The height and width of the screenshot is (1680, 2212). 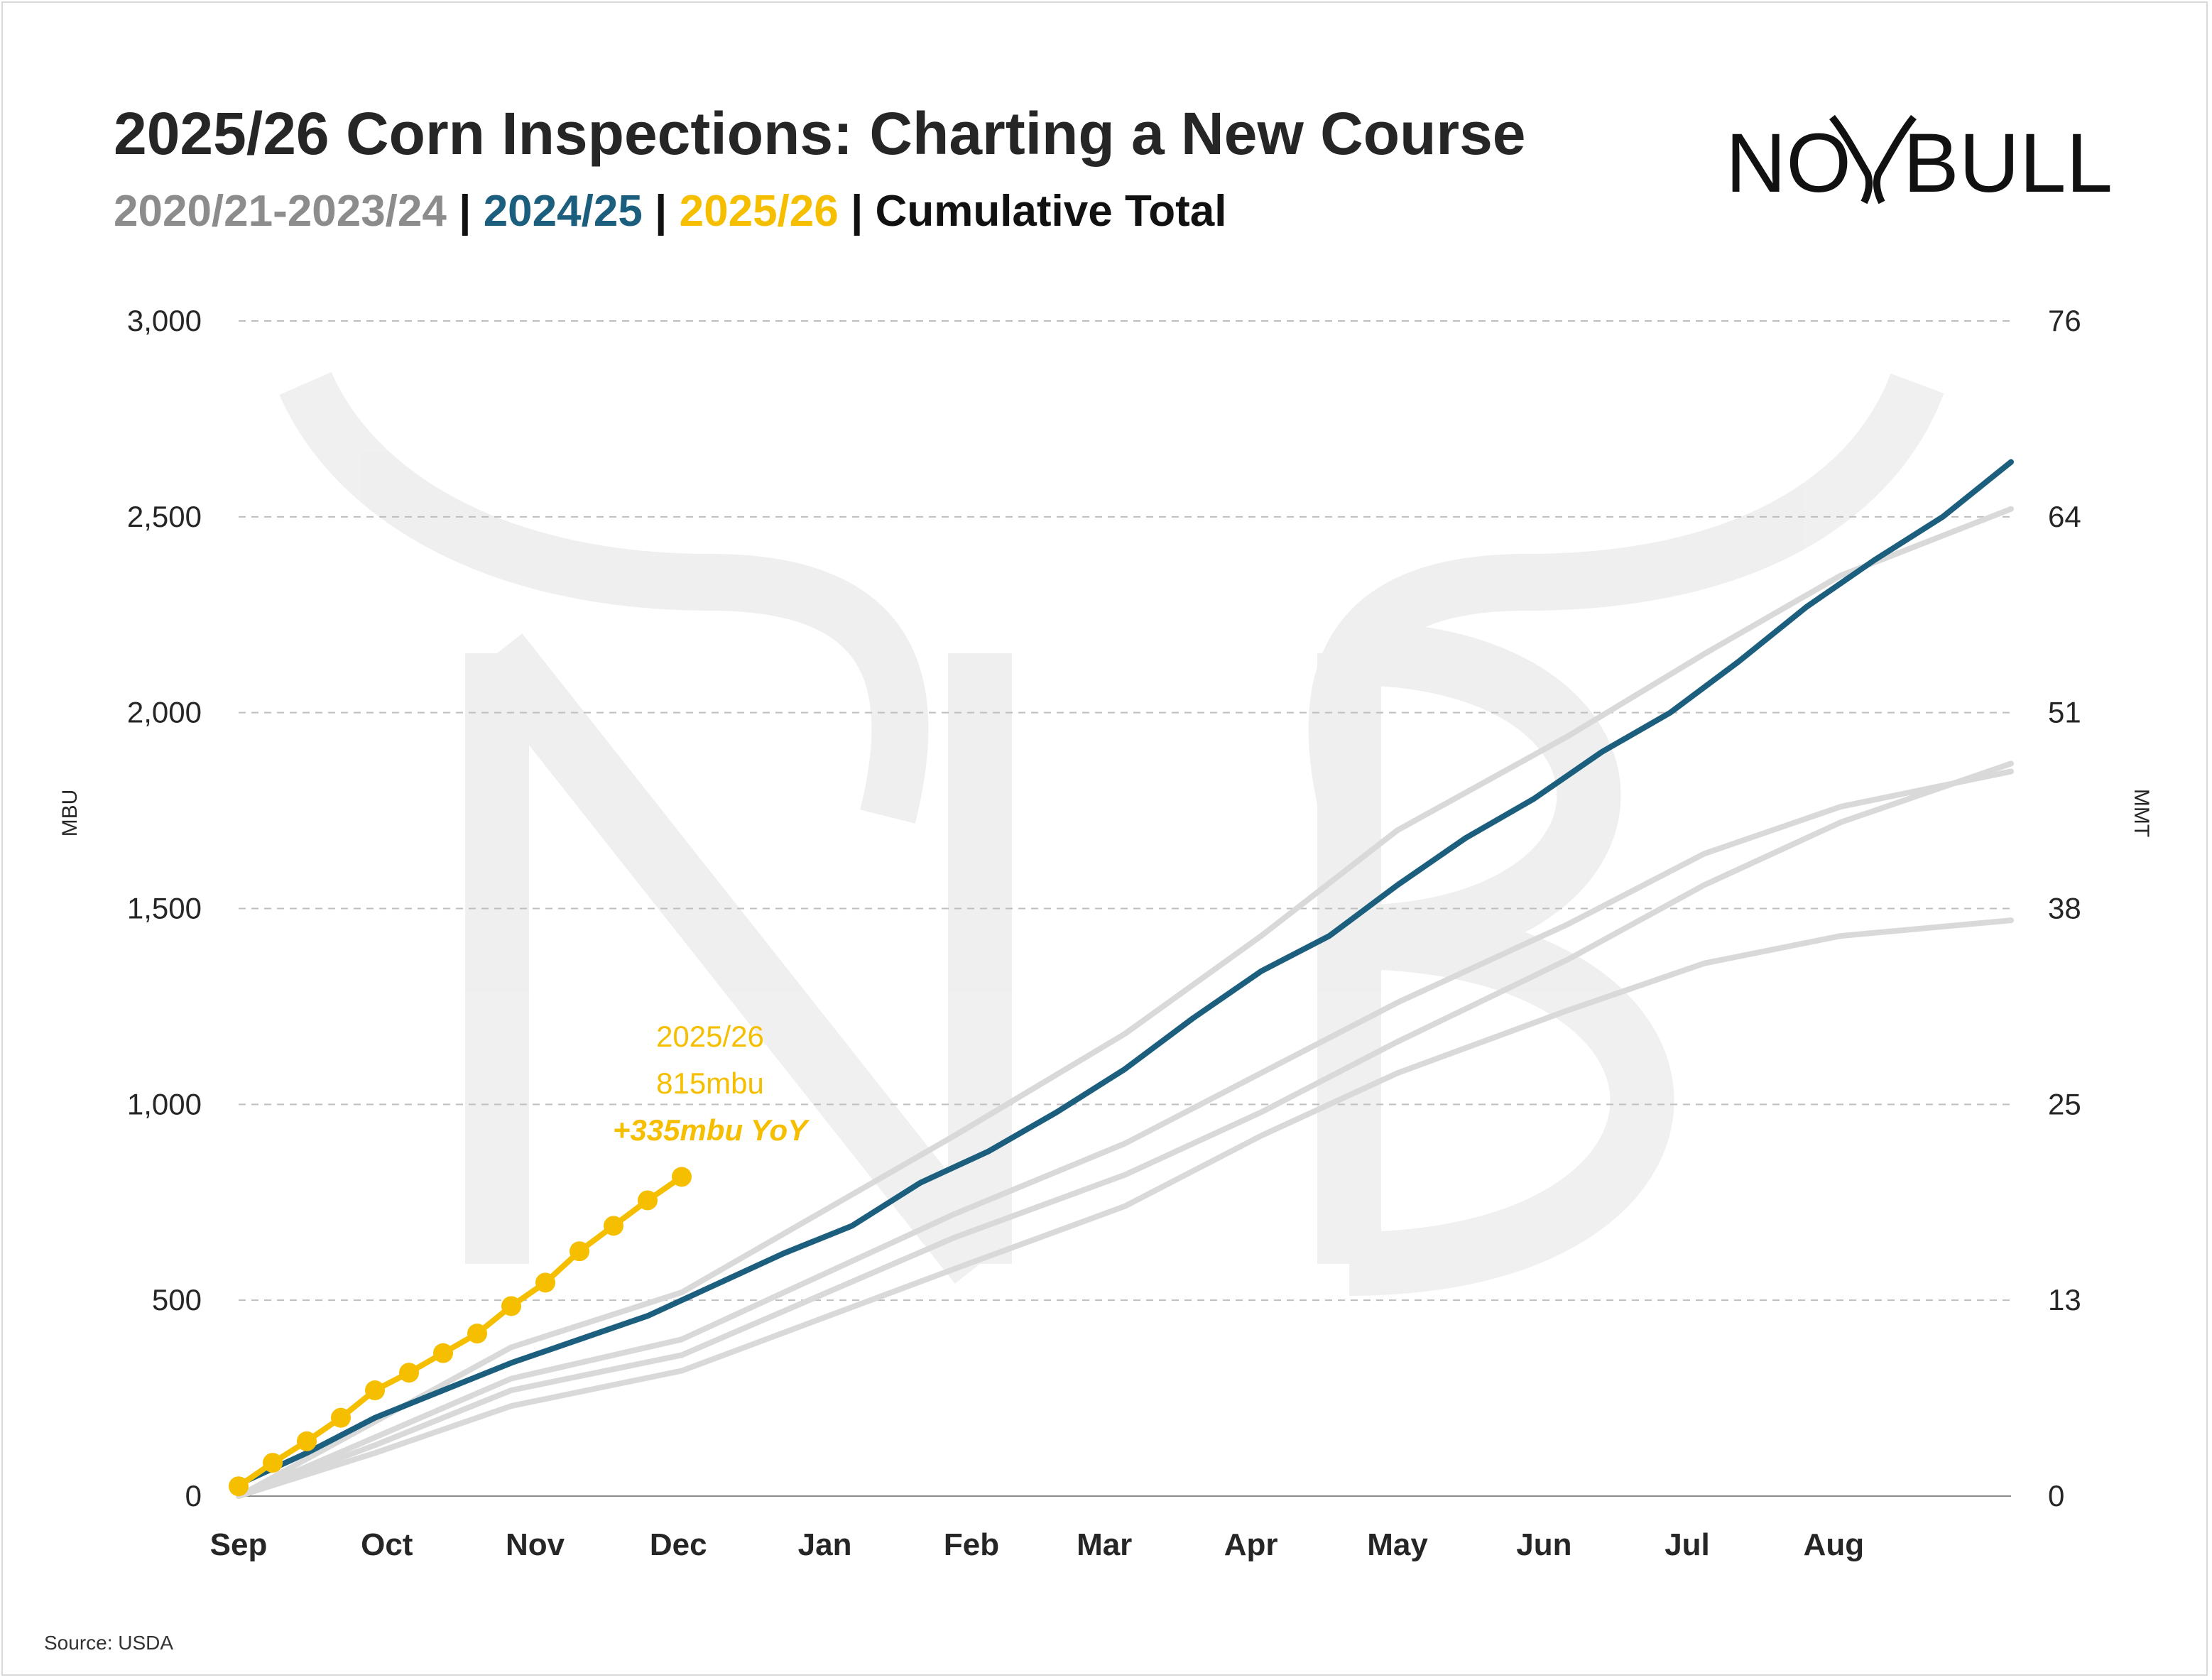 What do you see at coordinates (1851, 159) in the screenshot?
I see `logo-left-horn` at bounding box center [1851, 159].